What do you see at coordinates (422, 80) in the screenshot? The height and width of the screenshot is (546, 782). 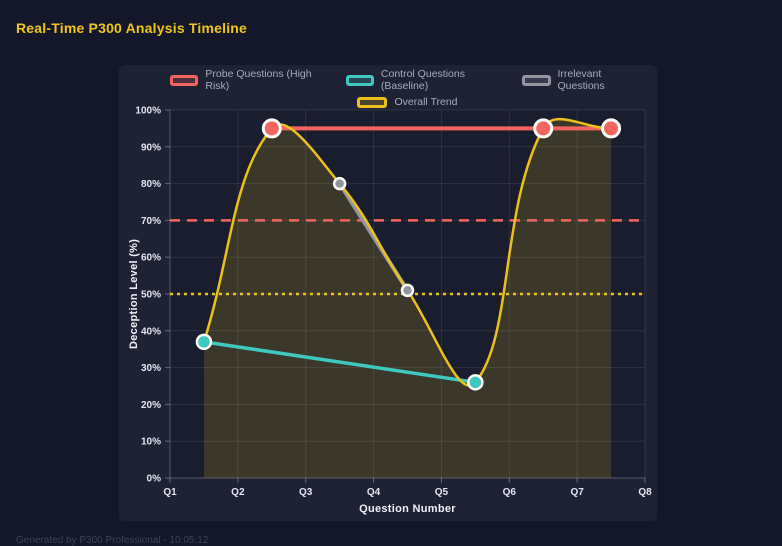 I see `legend-label: Control Questions (Baseline)` at bounding box center [422, 80].